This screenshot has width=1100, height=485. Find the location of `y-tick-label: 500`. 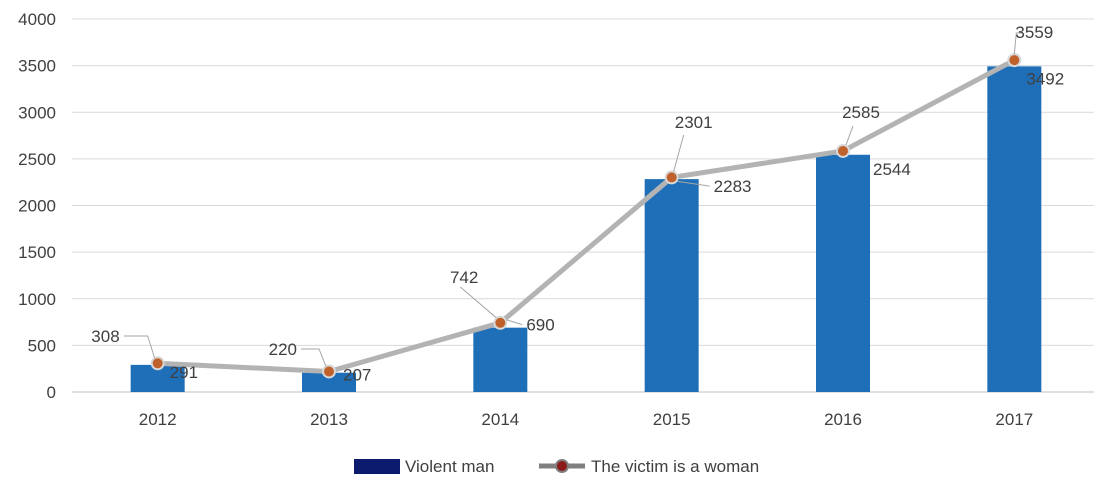

y-tick-label: 500 is located at coordinates (42, 345).